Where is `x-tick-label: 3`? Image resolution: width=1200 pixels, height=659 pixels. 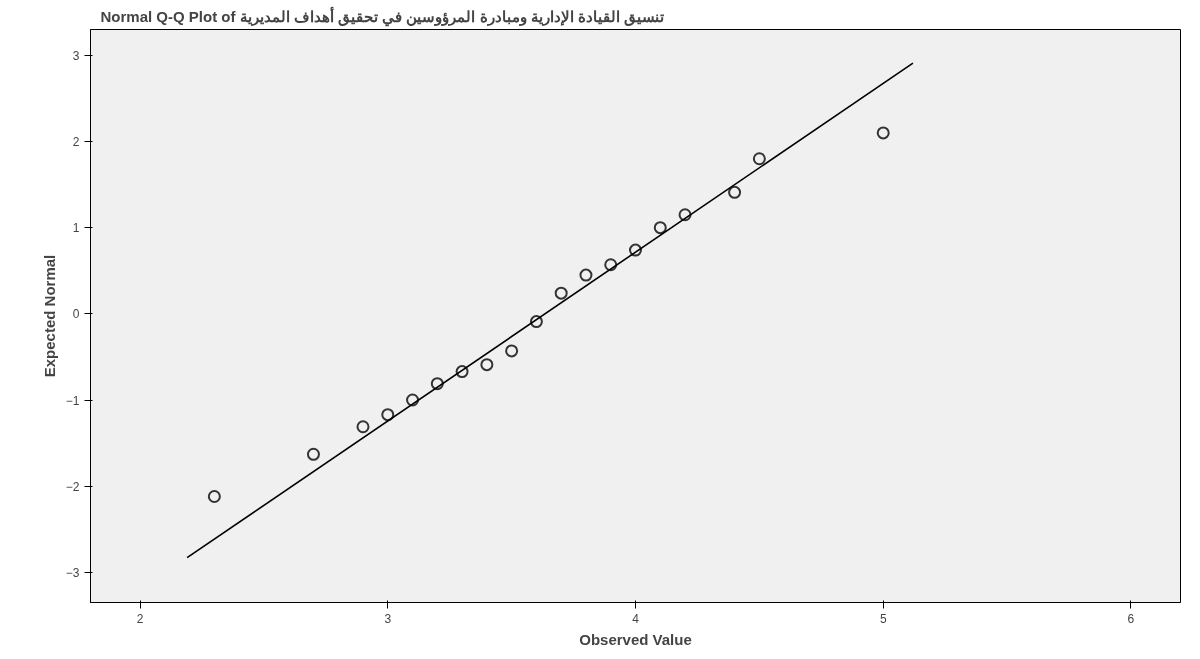
x-tick-label: 3 is located at coordinates (388, 618).